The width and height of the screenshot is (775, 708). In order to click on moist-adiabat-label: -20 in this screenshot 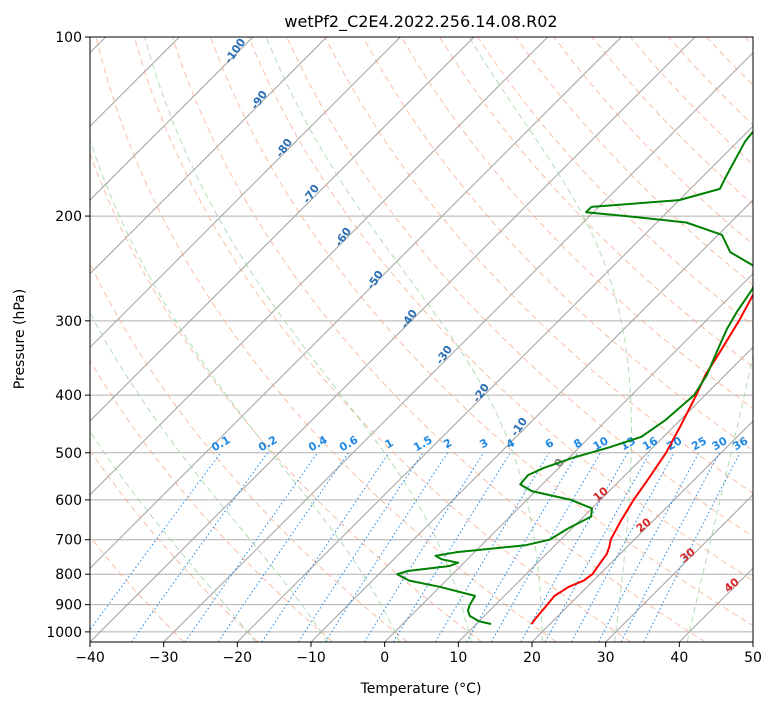, I will do `click(481, 393)`.